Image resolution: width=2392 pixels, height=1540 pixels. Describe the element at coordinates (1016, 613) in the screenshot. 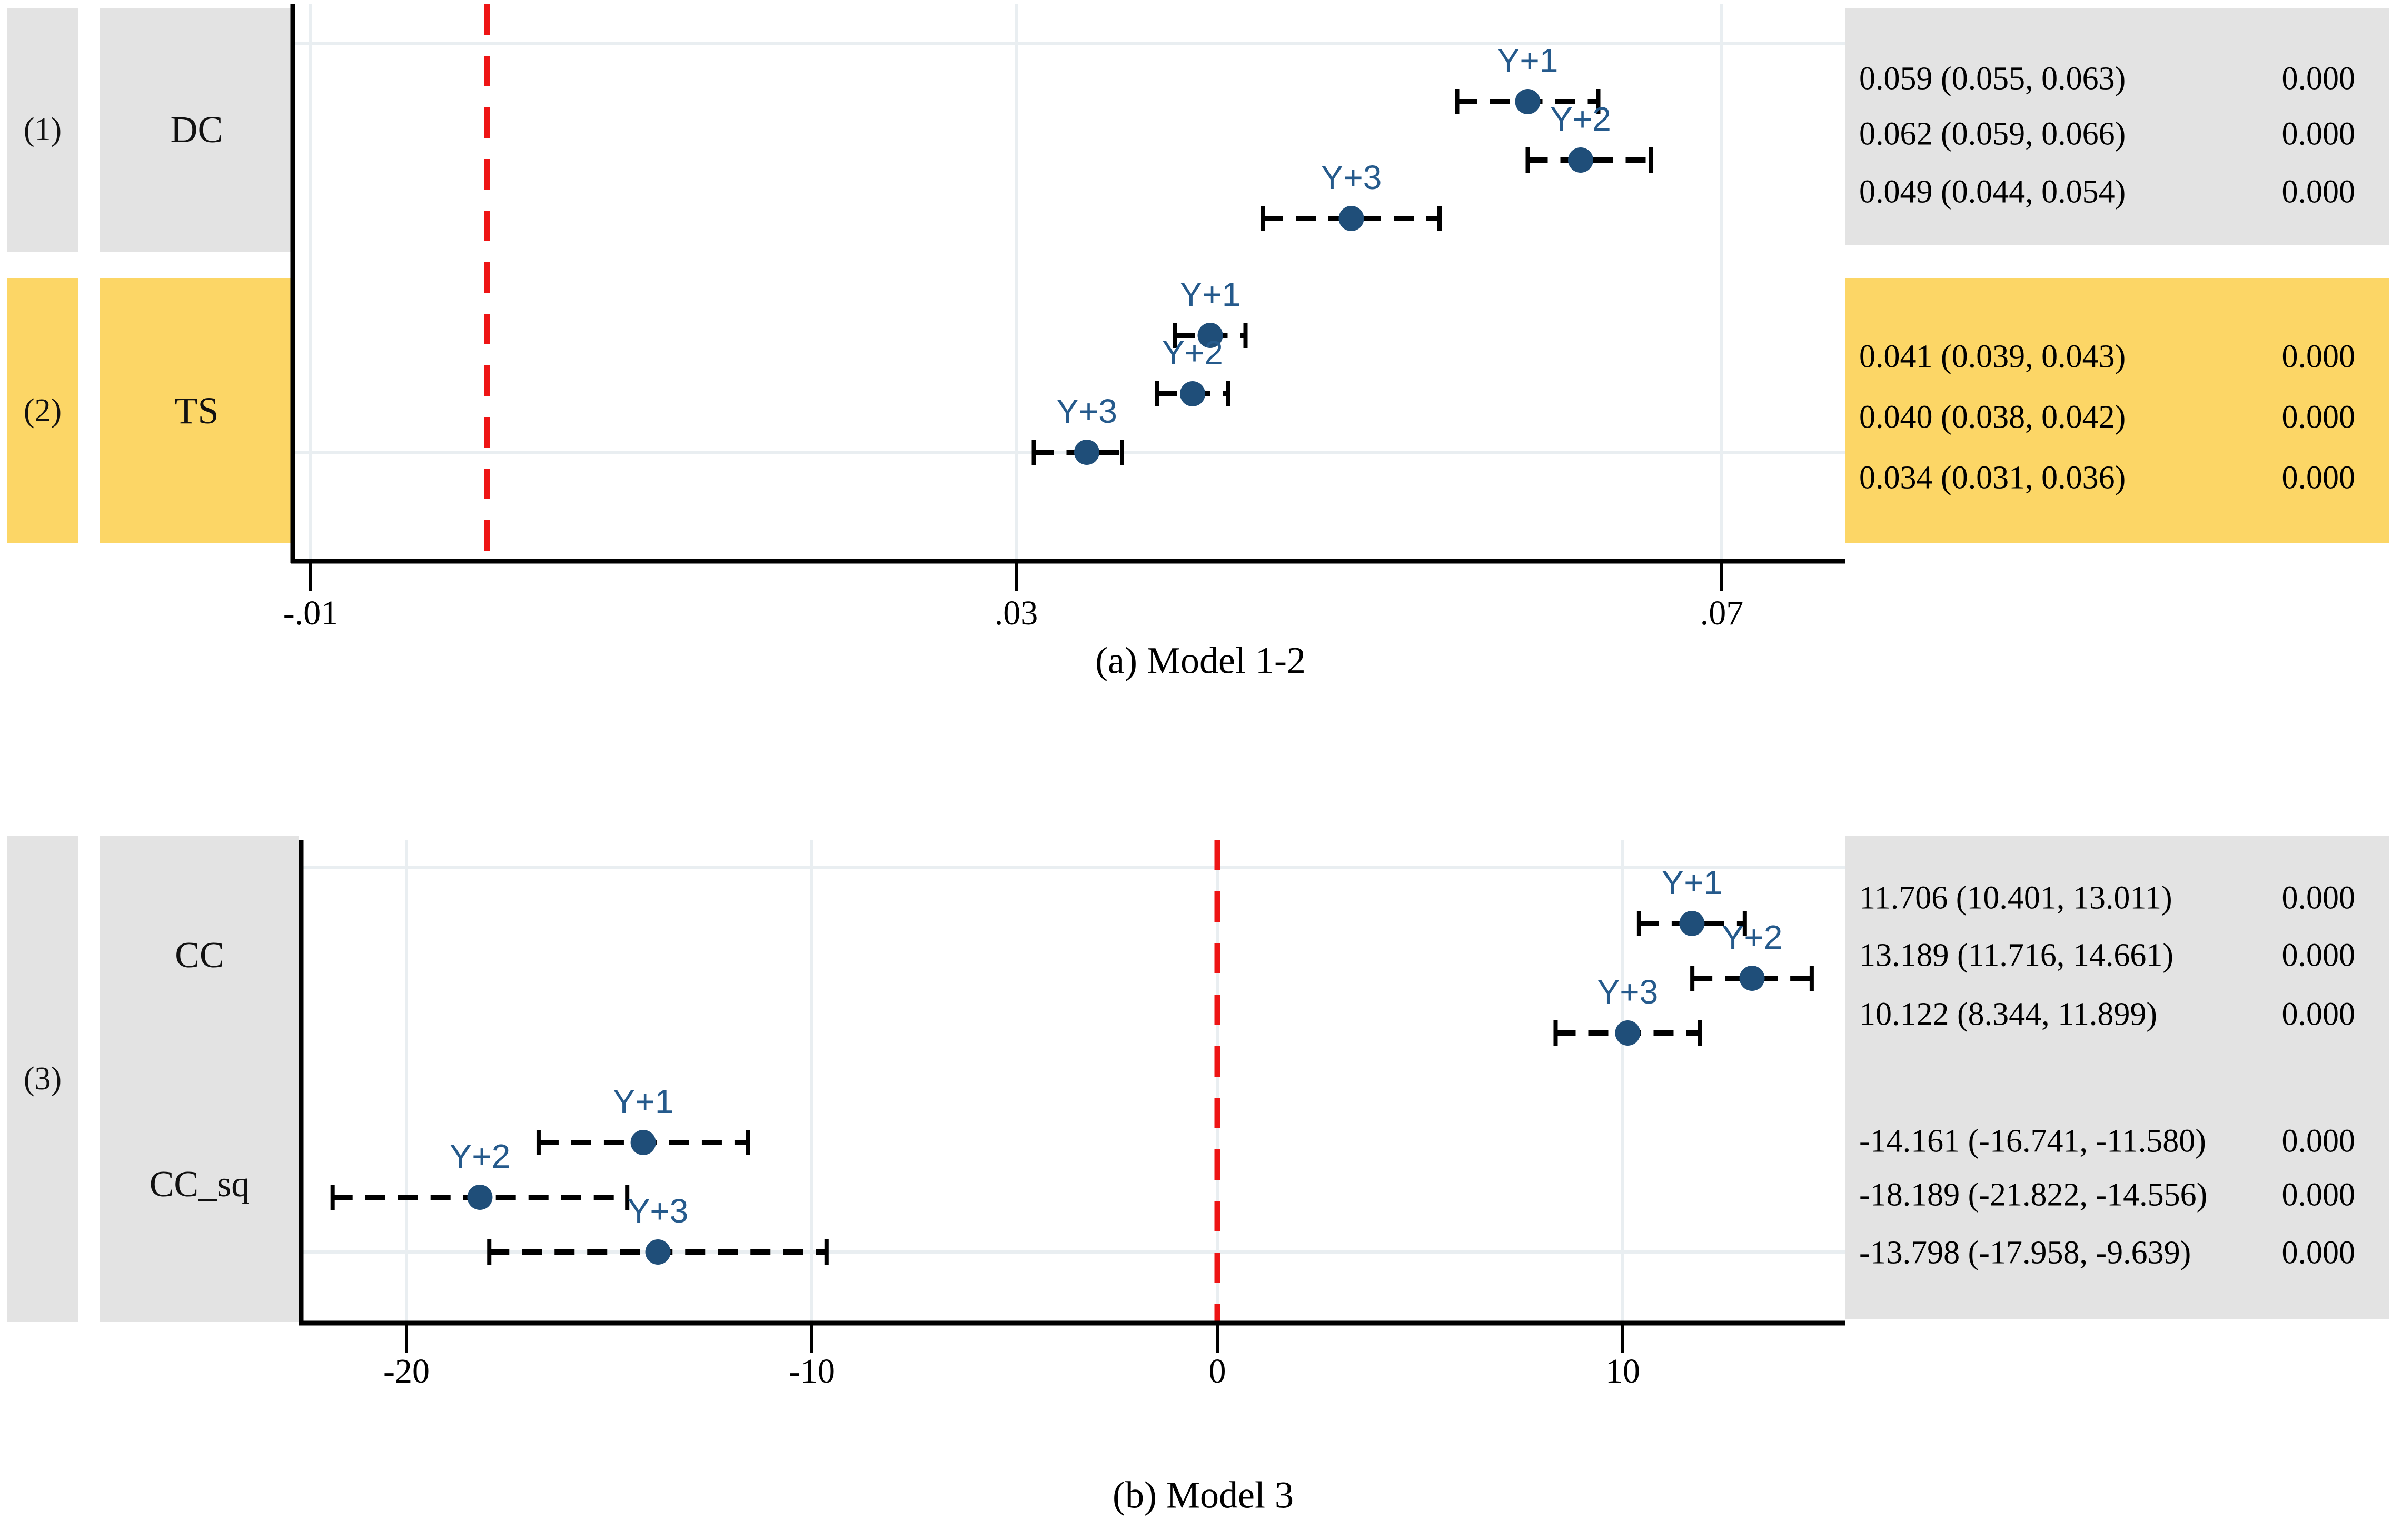

I see `x-tick-label-.03: .03` at that location.